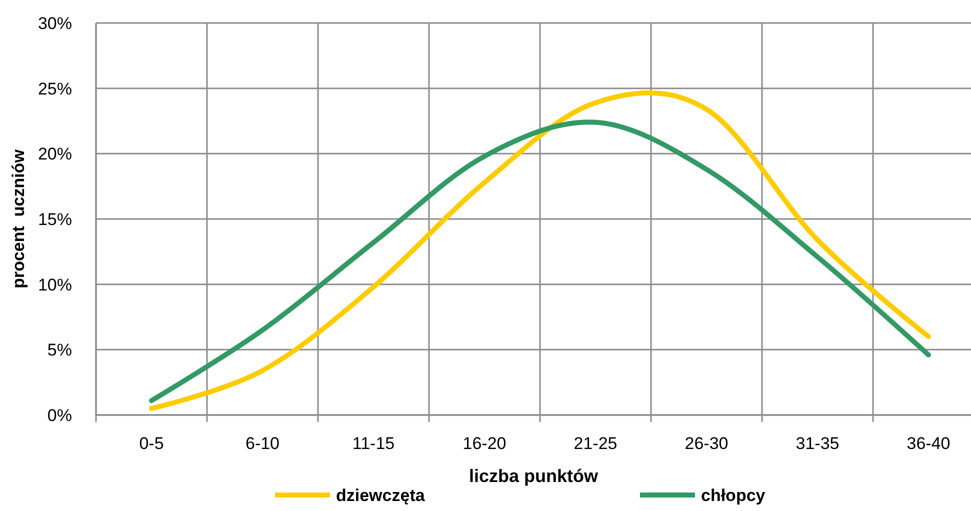 The height and width of the screenshot is (511, 971). I want to click on y-tick-label: 30%, so click(55, 23).